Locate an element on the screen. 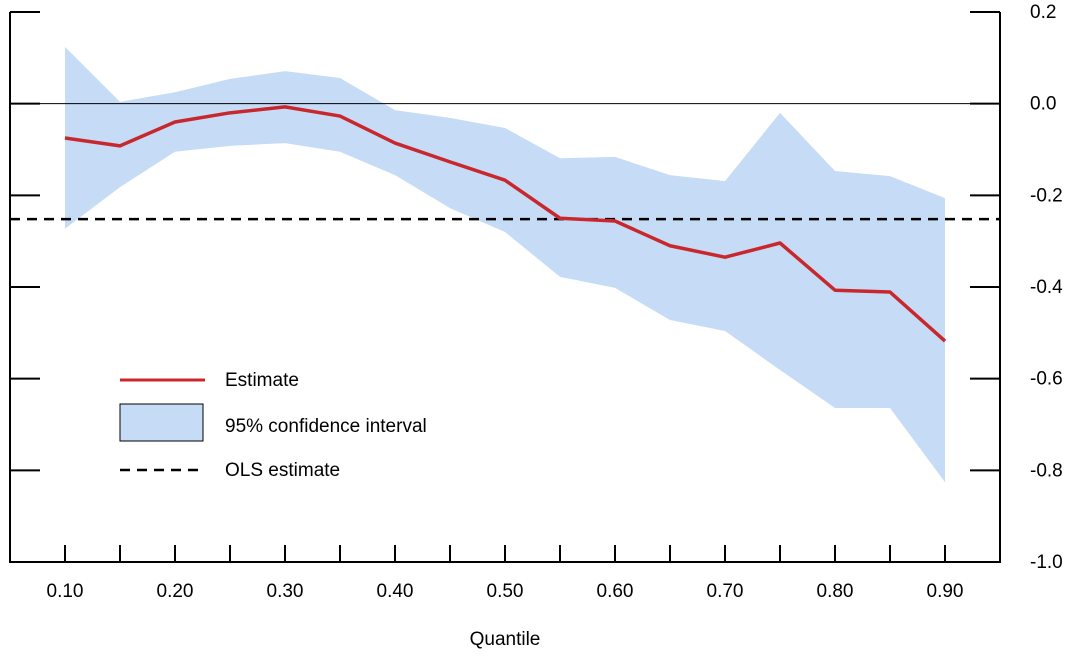  x-tick-label: 0.40 is located at coordinates (395, 591).